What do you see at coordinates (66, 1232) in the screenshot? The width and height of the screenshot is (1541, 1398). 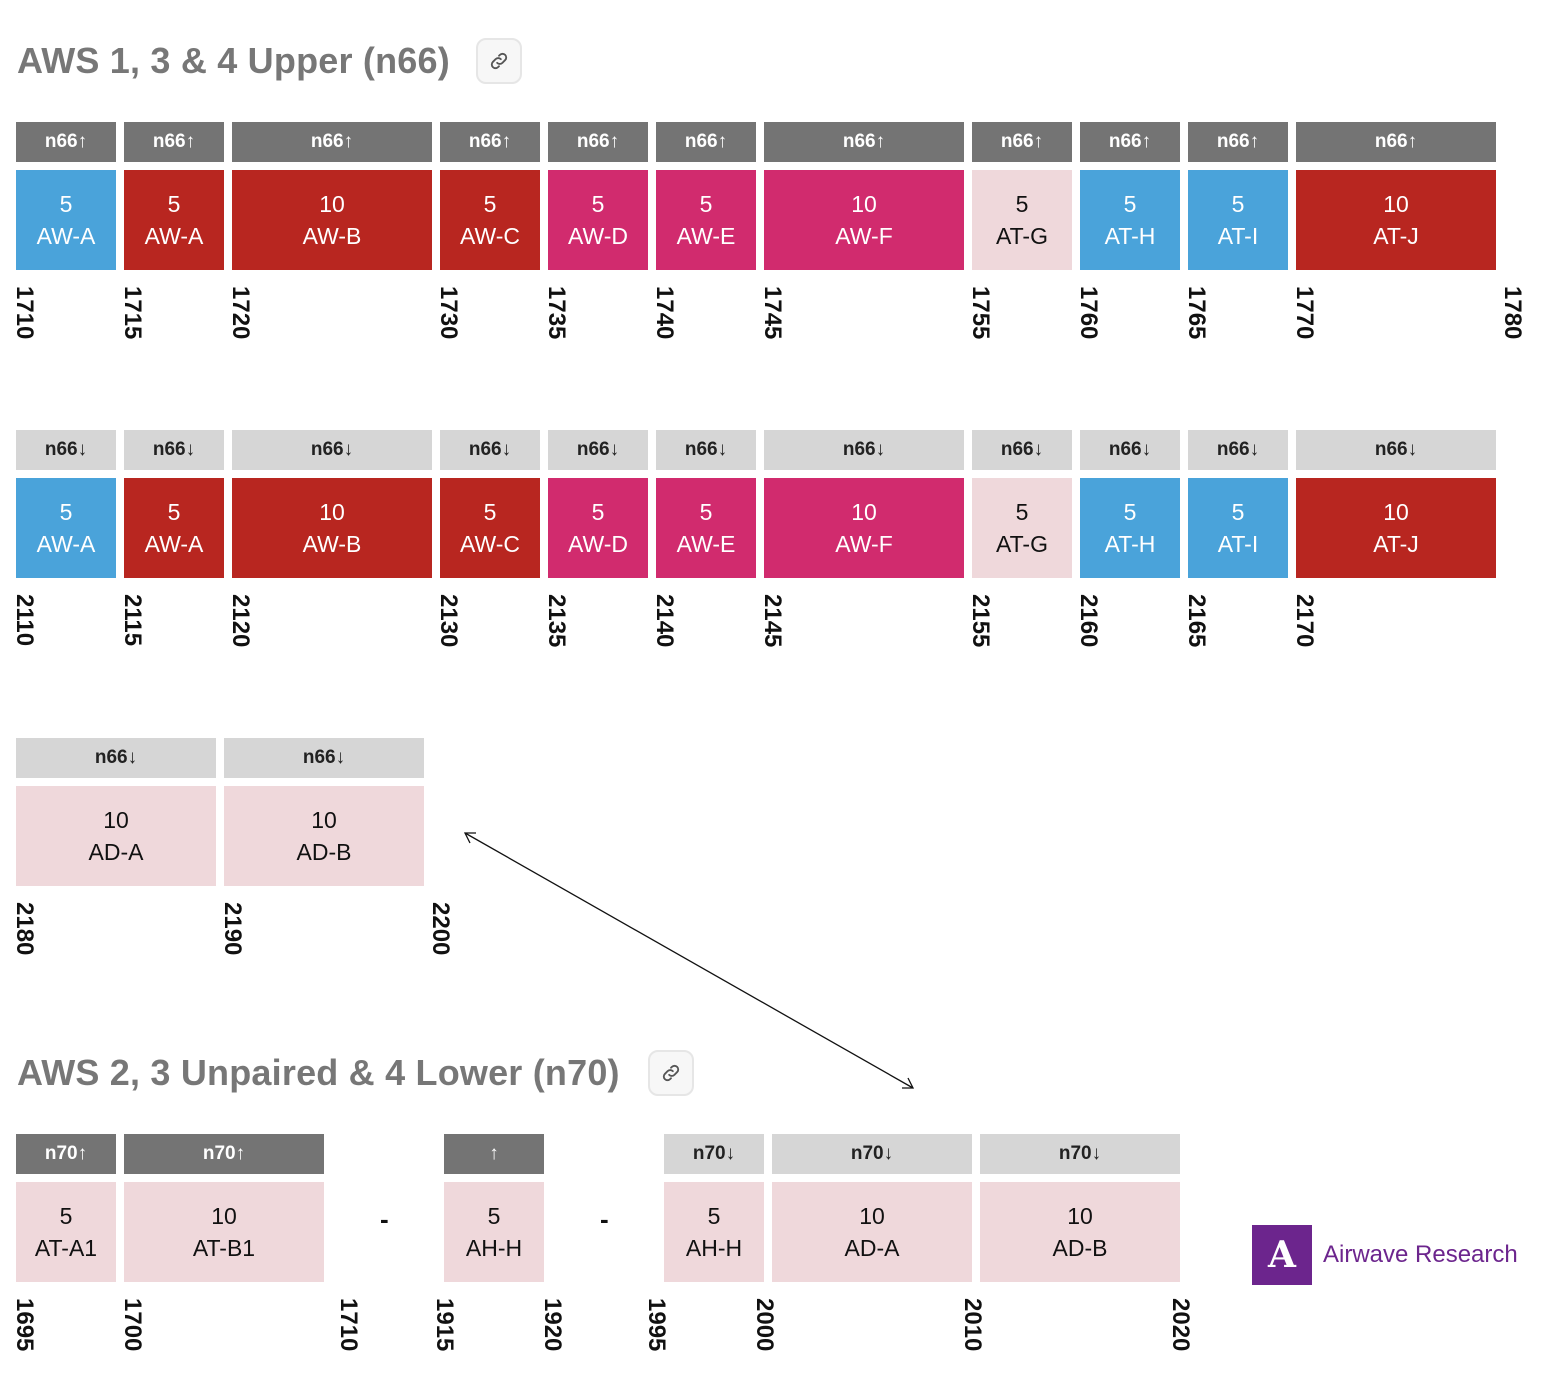 I see `spectrum-block: 5 AT-A1` at bounding box center [66, 1232].